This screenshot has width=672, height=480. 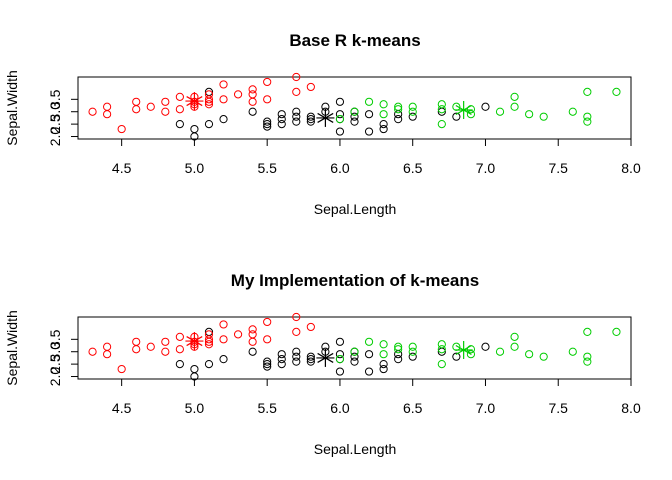 What do you see at coordinates (12, 347) in the screenshot?
I see `y-axis-label: Sepal.Width` at bounding box center [12, 347].